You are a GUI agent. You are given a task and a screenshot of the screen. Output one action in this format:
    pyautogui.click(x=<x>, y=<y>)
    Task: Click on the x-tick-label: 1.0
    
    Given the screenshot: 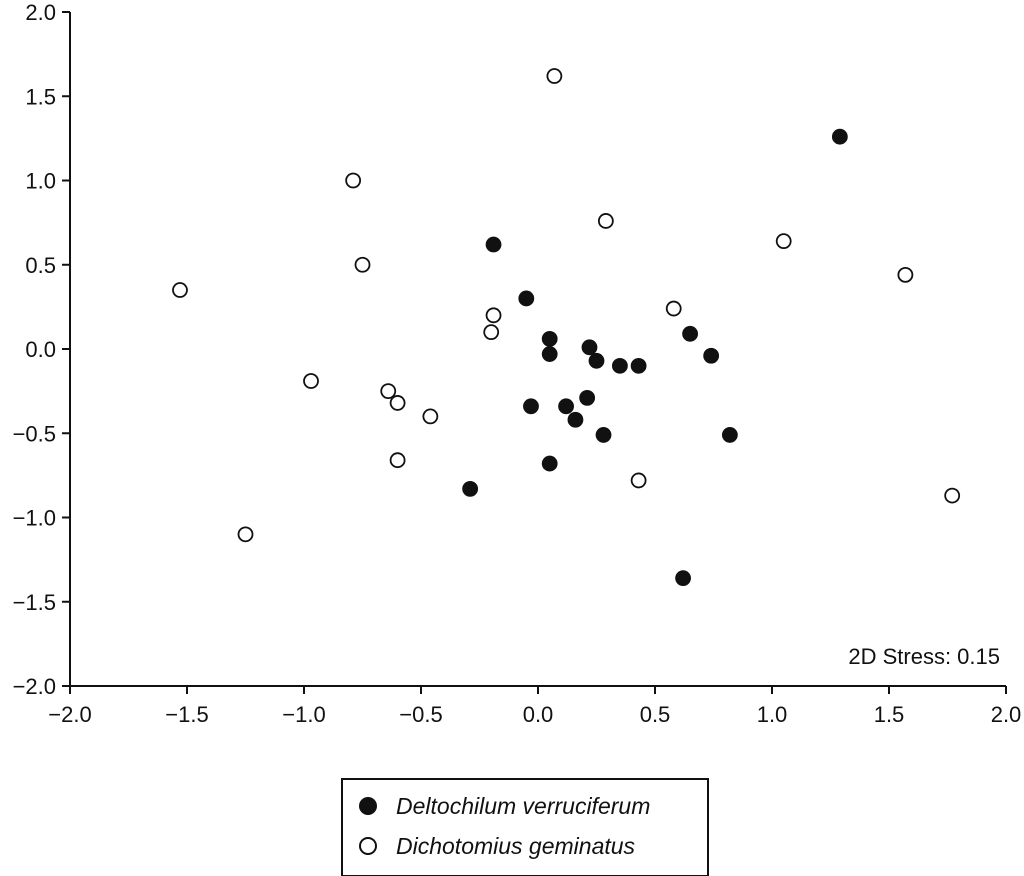 What is the action you would take?
    pyautogui.click(x=772, y=714)
    